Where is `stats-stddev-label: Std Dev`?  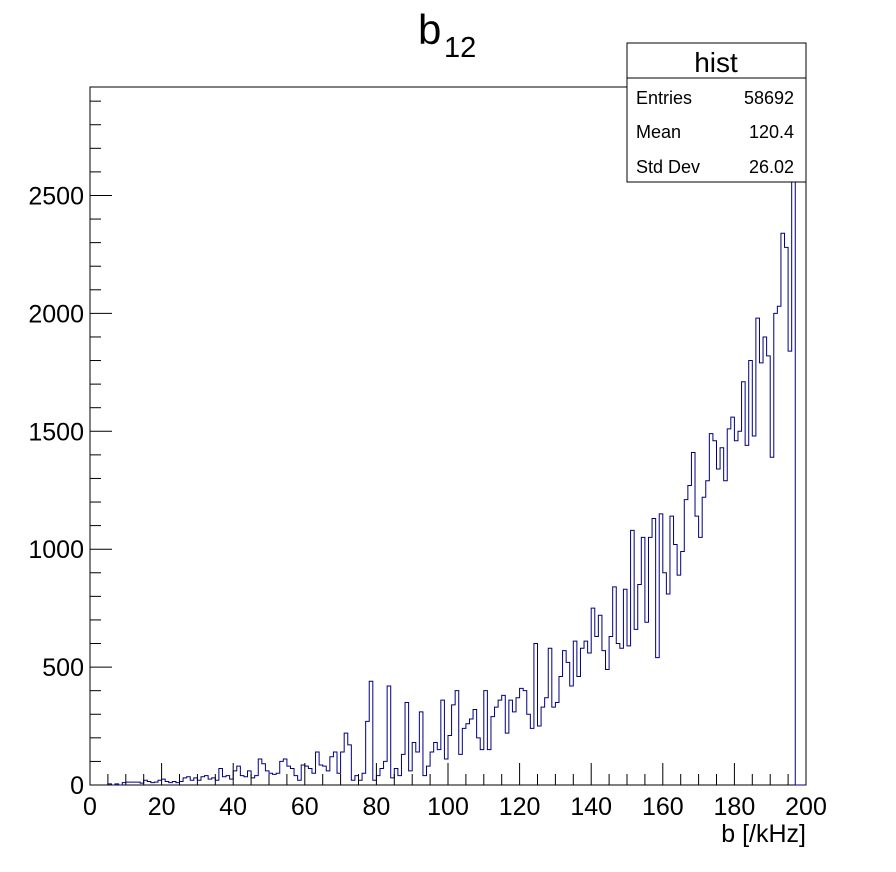
stats-stddev-label: Std Dev is located at coordinates (668, 167).